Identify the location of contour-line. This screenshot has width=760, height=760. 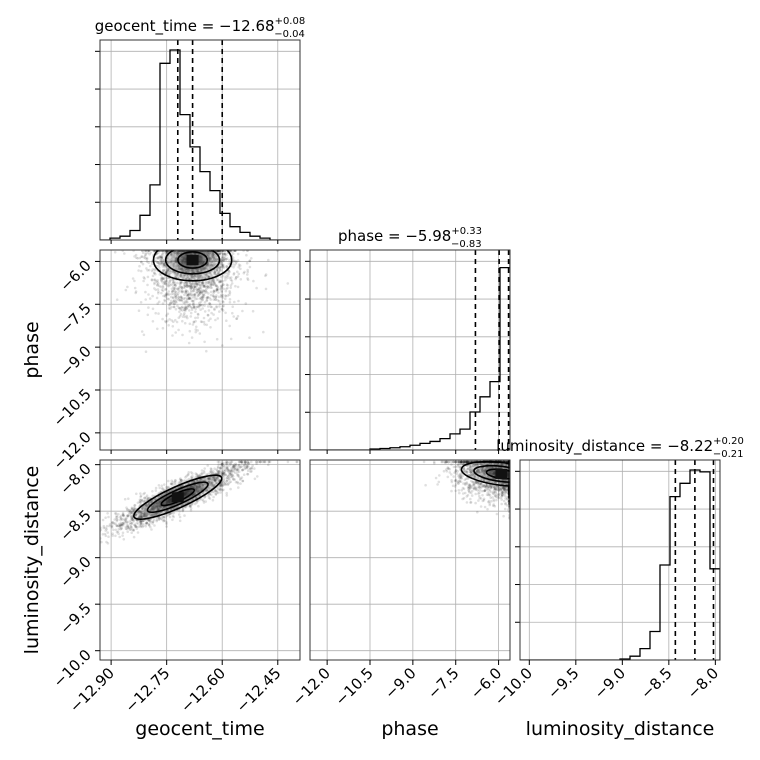
(192, 262).